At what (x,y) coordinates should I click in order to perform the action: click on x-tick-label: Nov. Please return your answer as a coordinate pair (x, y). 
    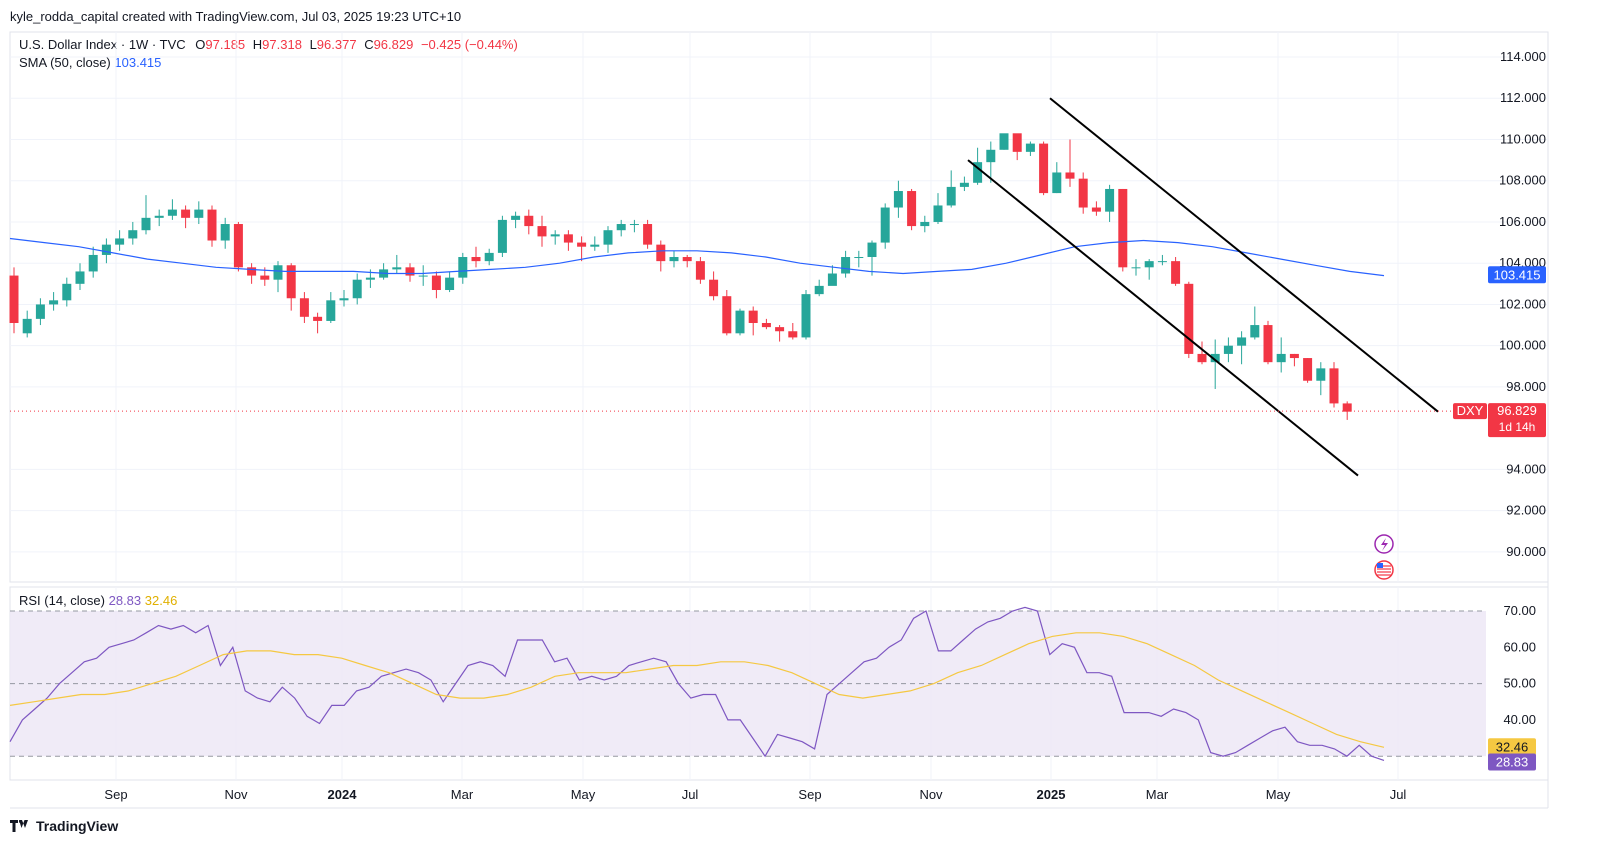
    Looking at the image, I should click on (931, 794).